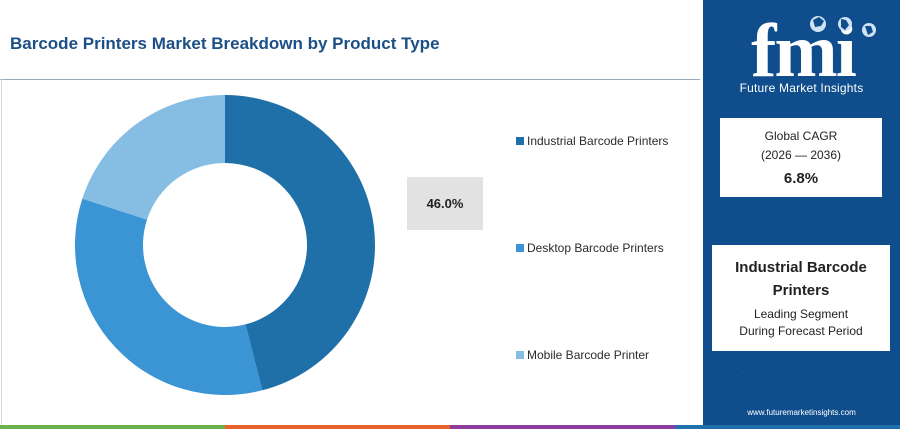  I want to click on fmi-logo: fmi, so click(813, 51).